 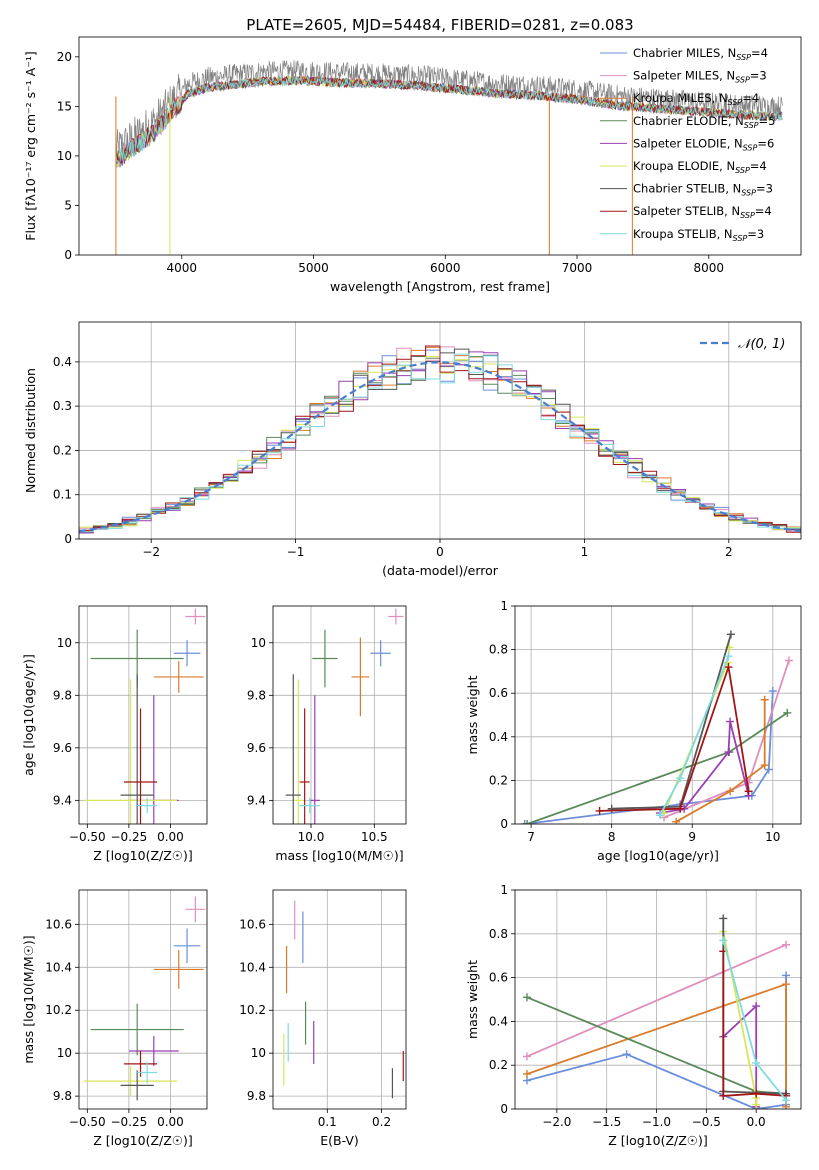 I want to click on y-tick-label: 0.1, so click(x=62, y=495).